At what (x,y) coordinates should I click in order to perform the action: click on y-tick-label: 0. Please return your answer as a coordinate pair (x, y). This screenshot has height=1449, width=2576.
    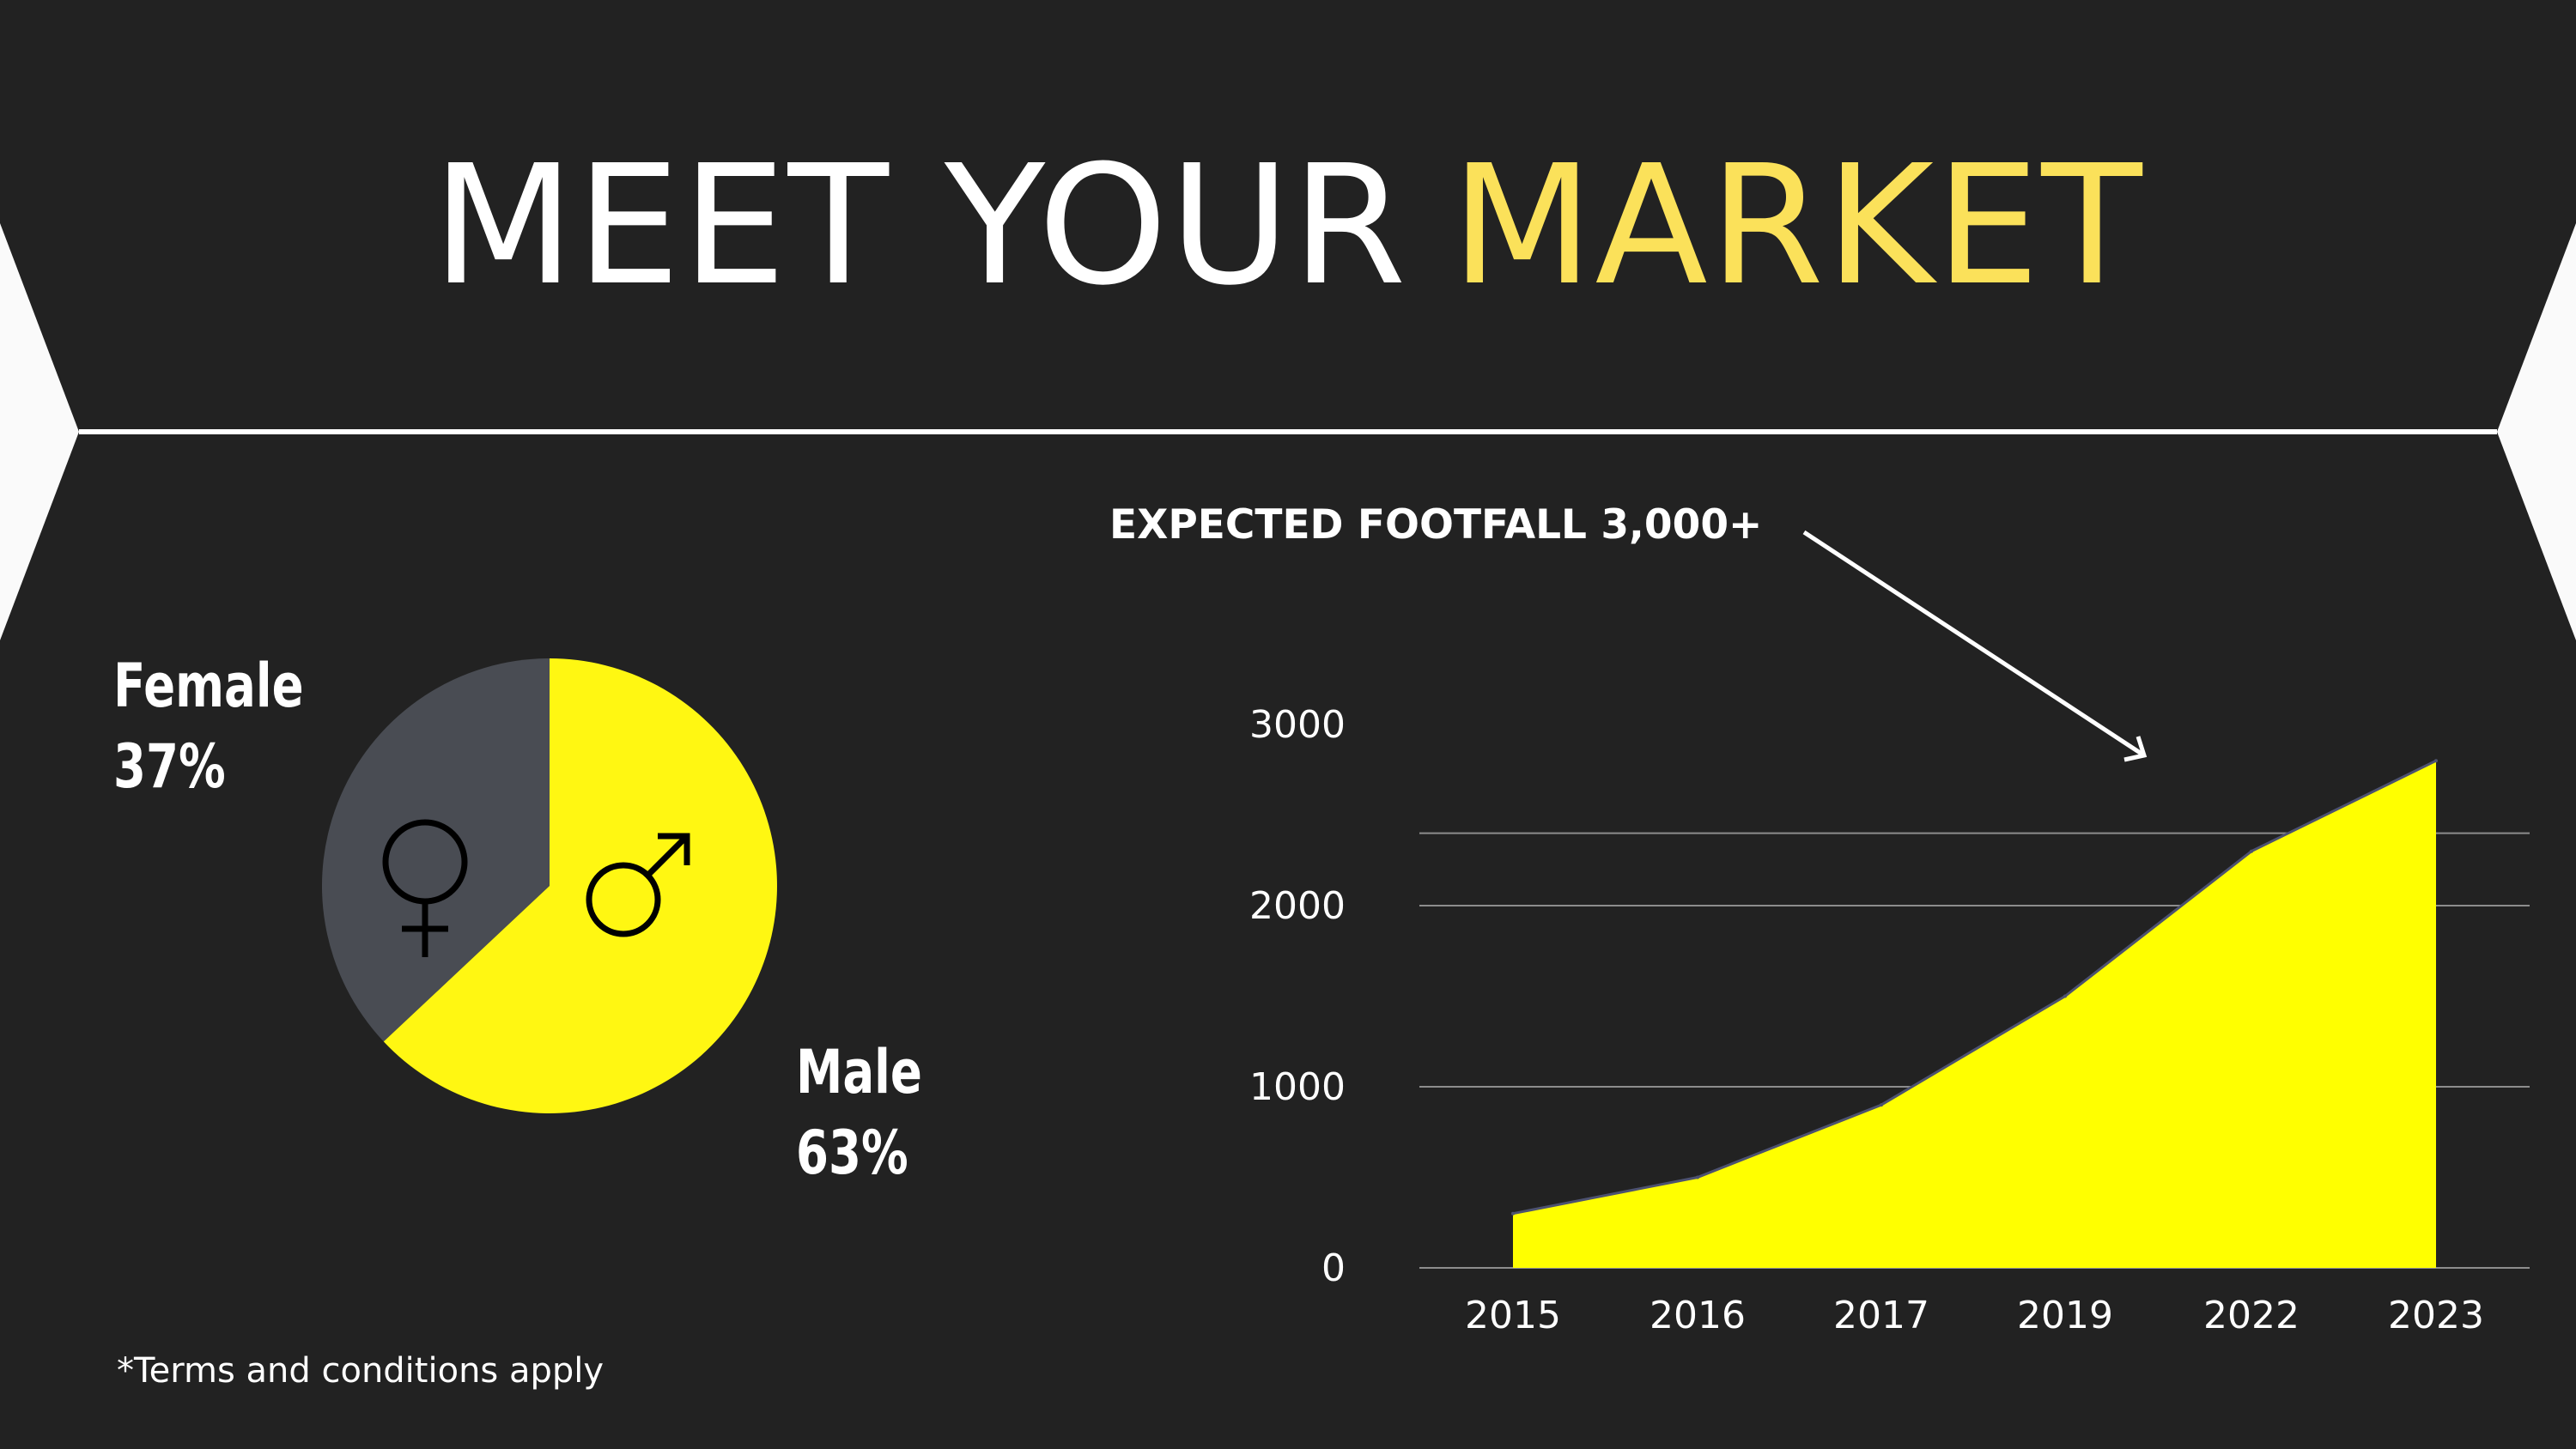
    Looking at the image, I should click on (1334, 1268).